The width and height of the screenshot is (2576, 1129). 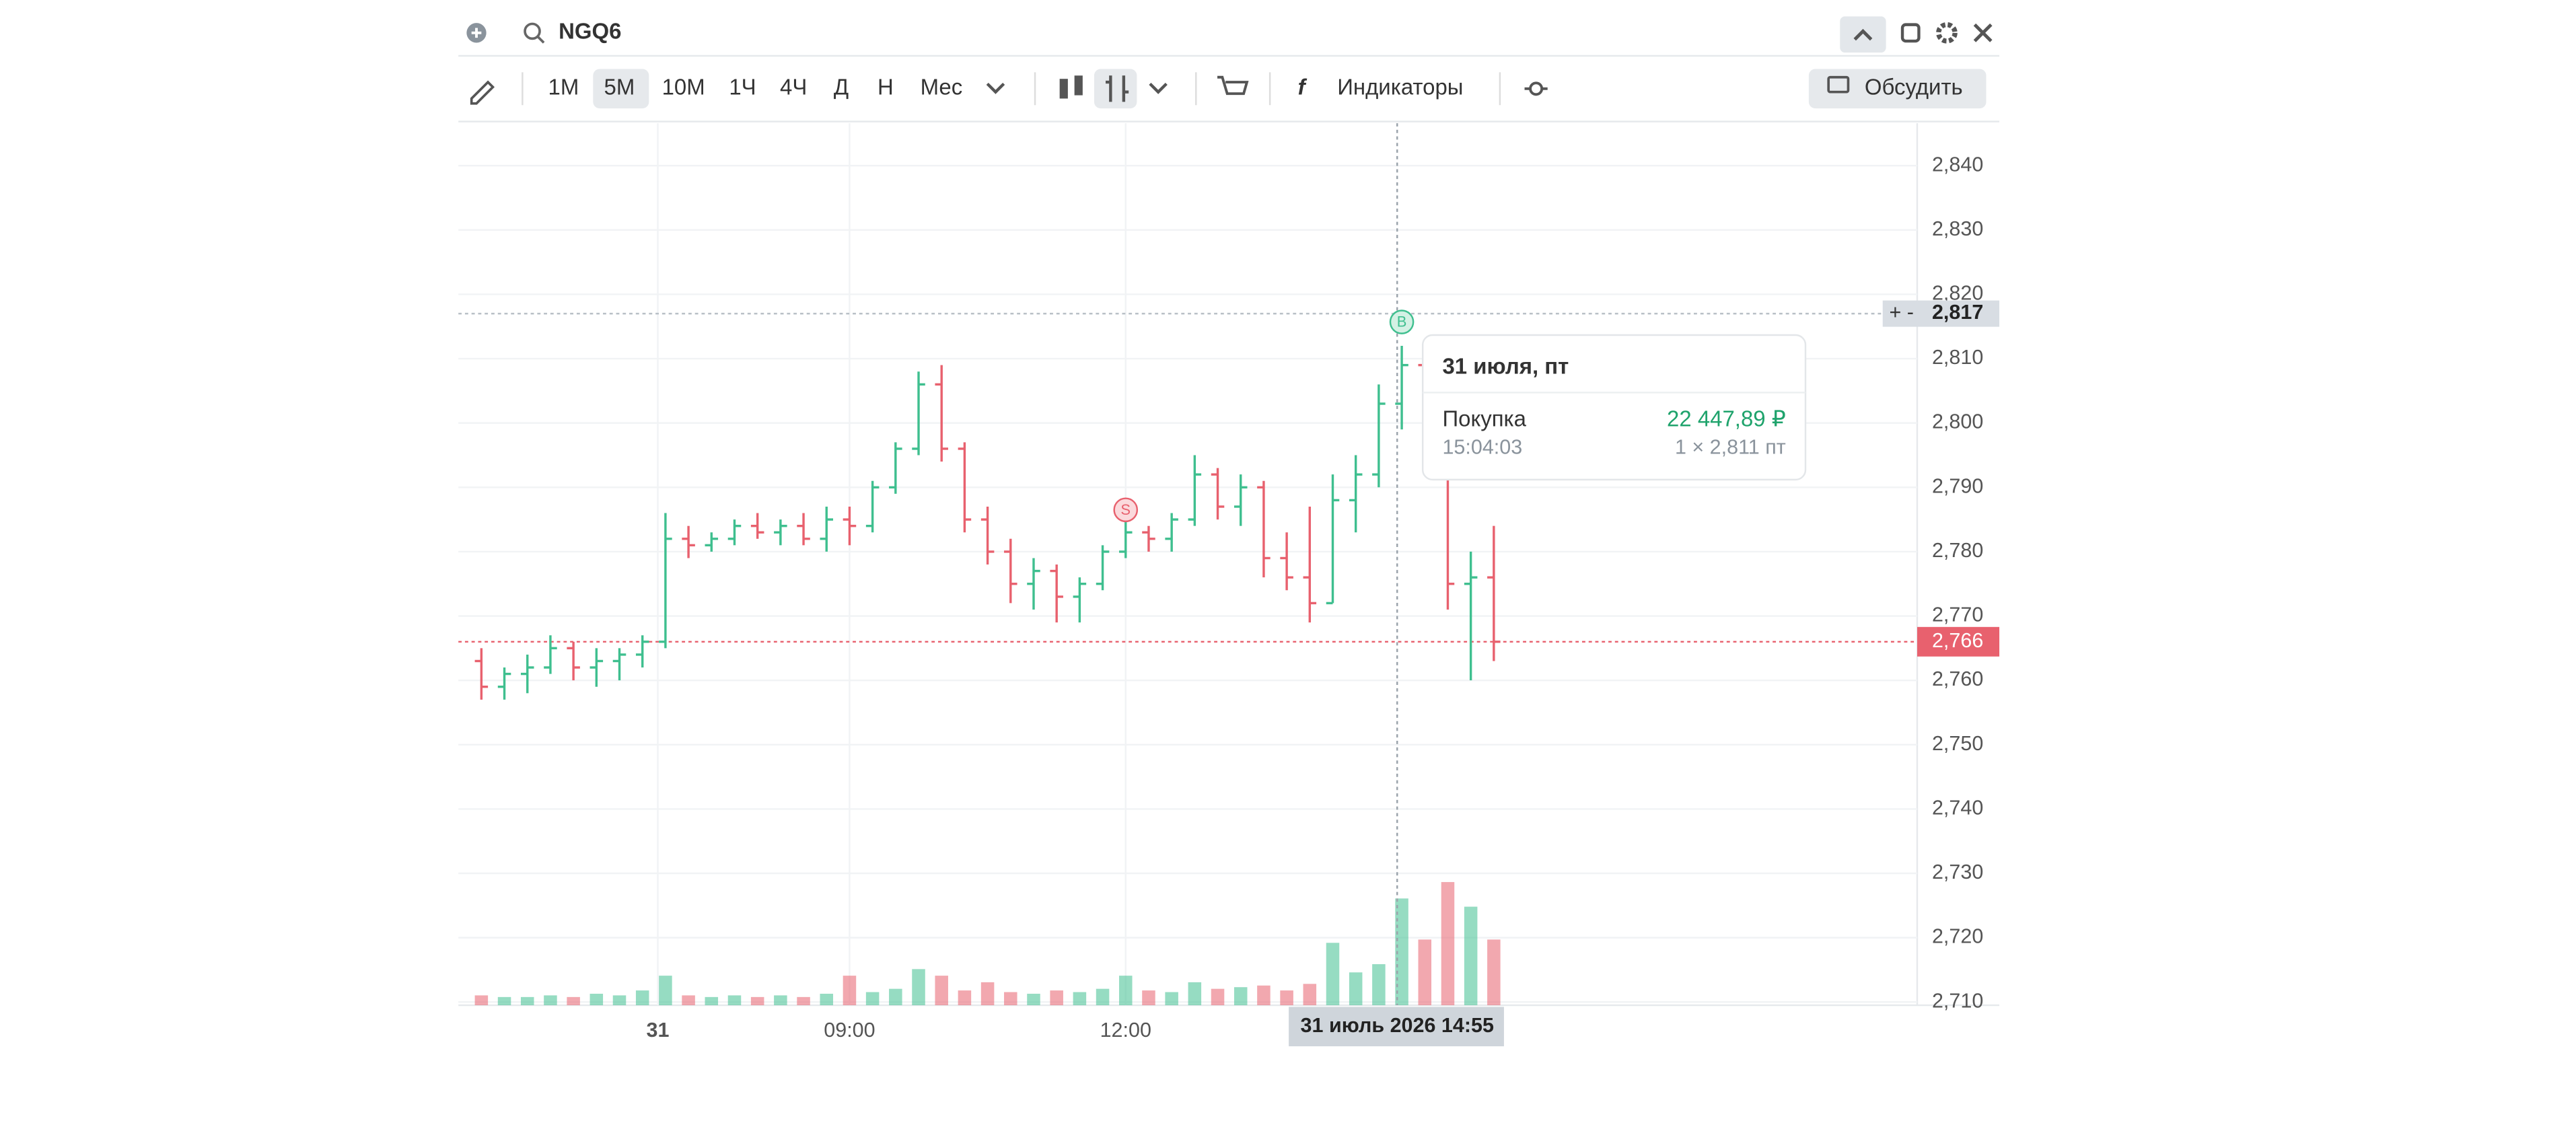 I want to click on y-tick-label: 2,840, so click(x=1957, y=164).